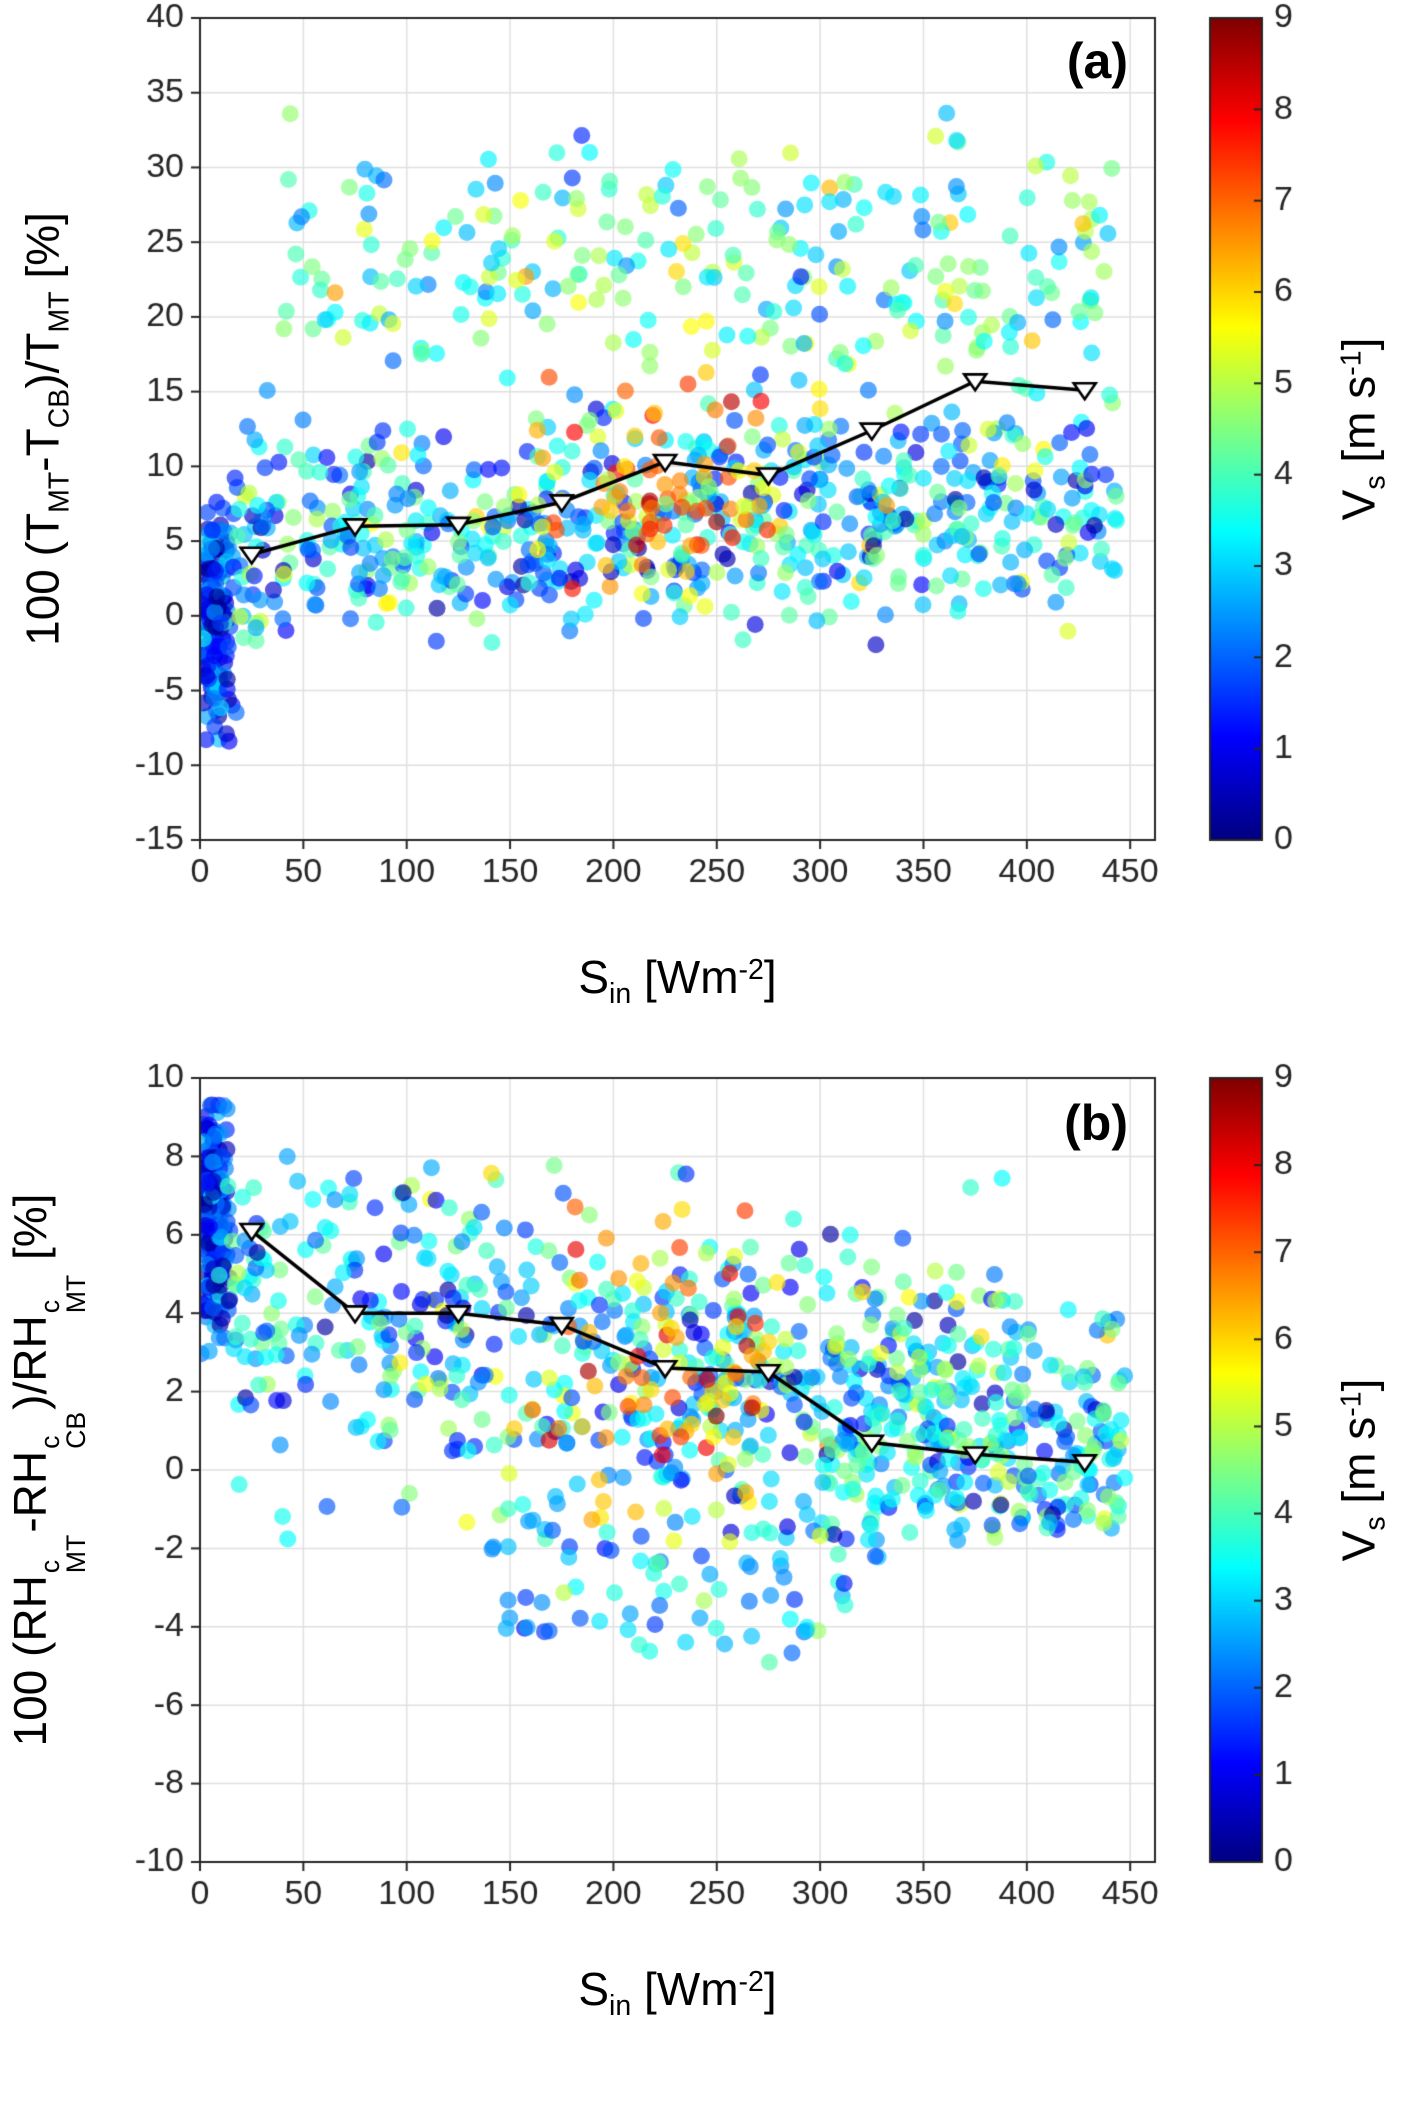 This screenshot has height=2104, width=1426. I want to click on panel-a-yaxis-label: 100 (TMT-TCB)/TMT [%], so click(46, 429).